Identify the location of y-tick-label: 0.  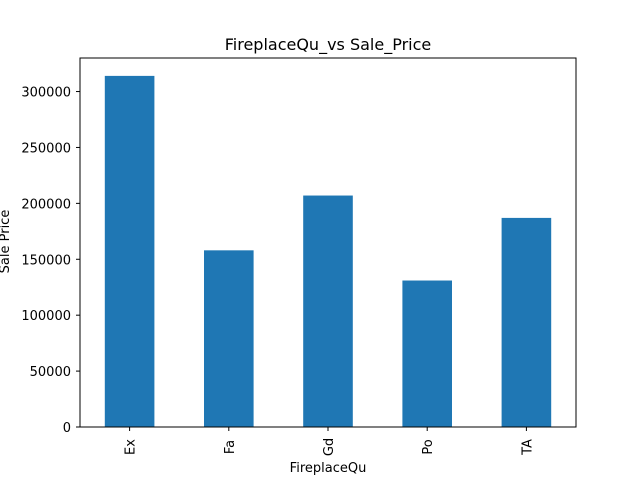
(67, 428).